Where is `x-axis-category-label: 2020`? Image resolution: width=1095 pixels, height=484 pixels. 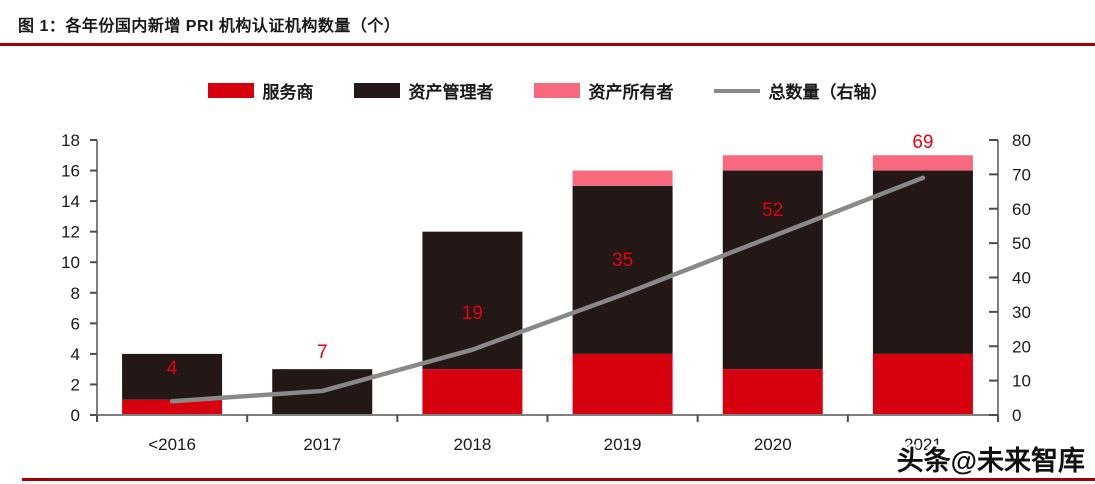 x-axis-category-label: 2020 is located at coordinates (773, 444).